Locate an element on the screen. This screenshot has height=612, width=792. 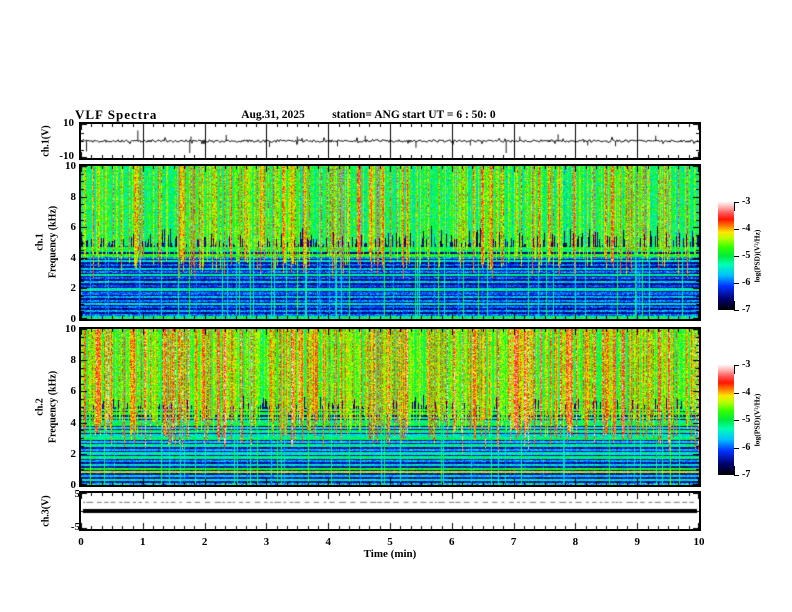
observation-date: Aug.31, 2025 is located at coordinates (273, 115).